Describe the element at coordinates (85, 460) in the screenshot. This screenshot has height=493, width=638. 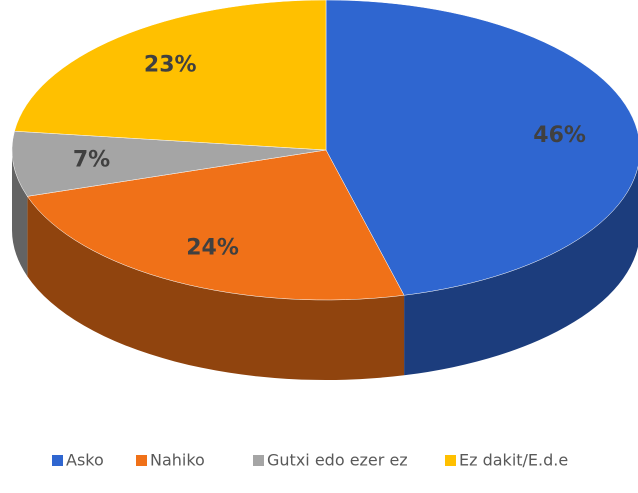
I see `legend-label: Asko` at that location.